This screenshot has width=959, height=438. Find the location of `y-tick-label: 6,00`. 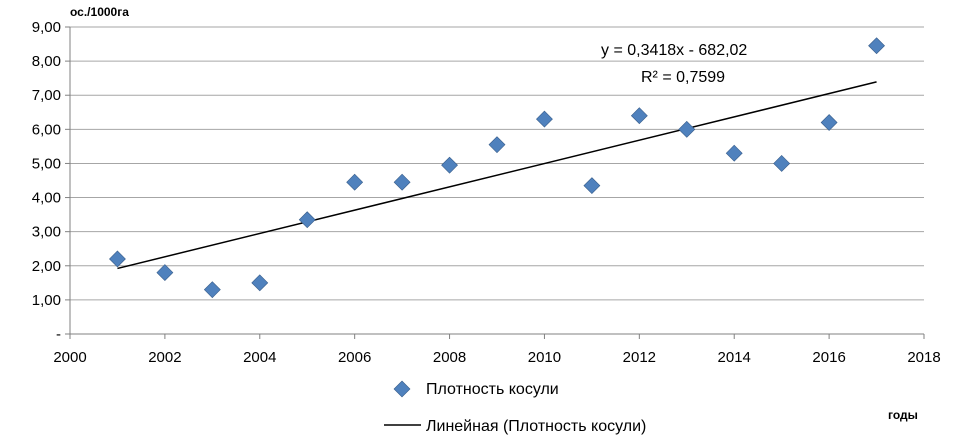

y-tick-label: 6,00 is located at coordinates (46, 129).